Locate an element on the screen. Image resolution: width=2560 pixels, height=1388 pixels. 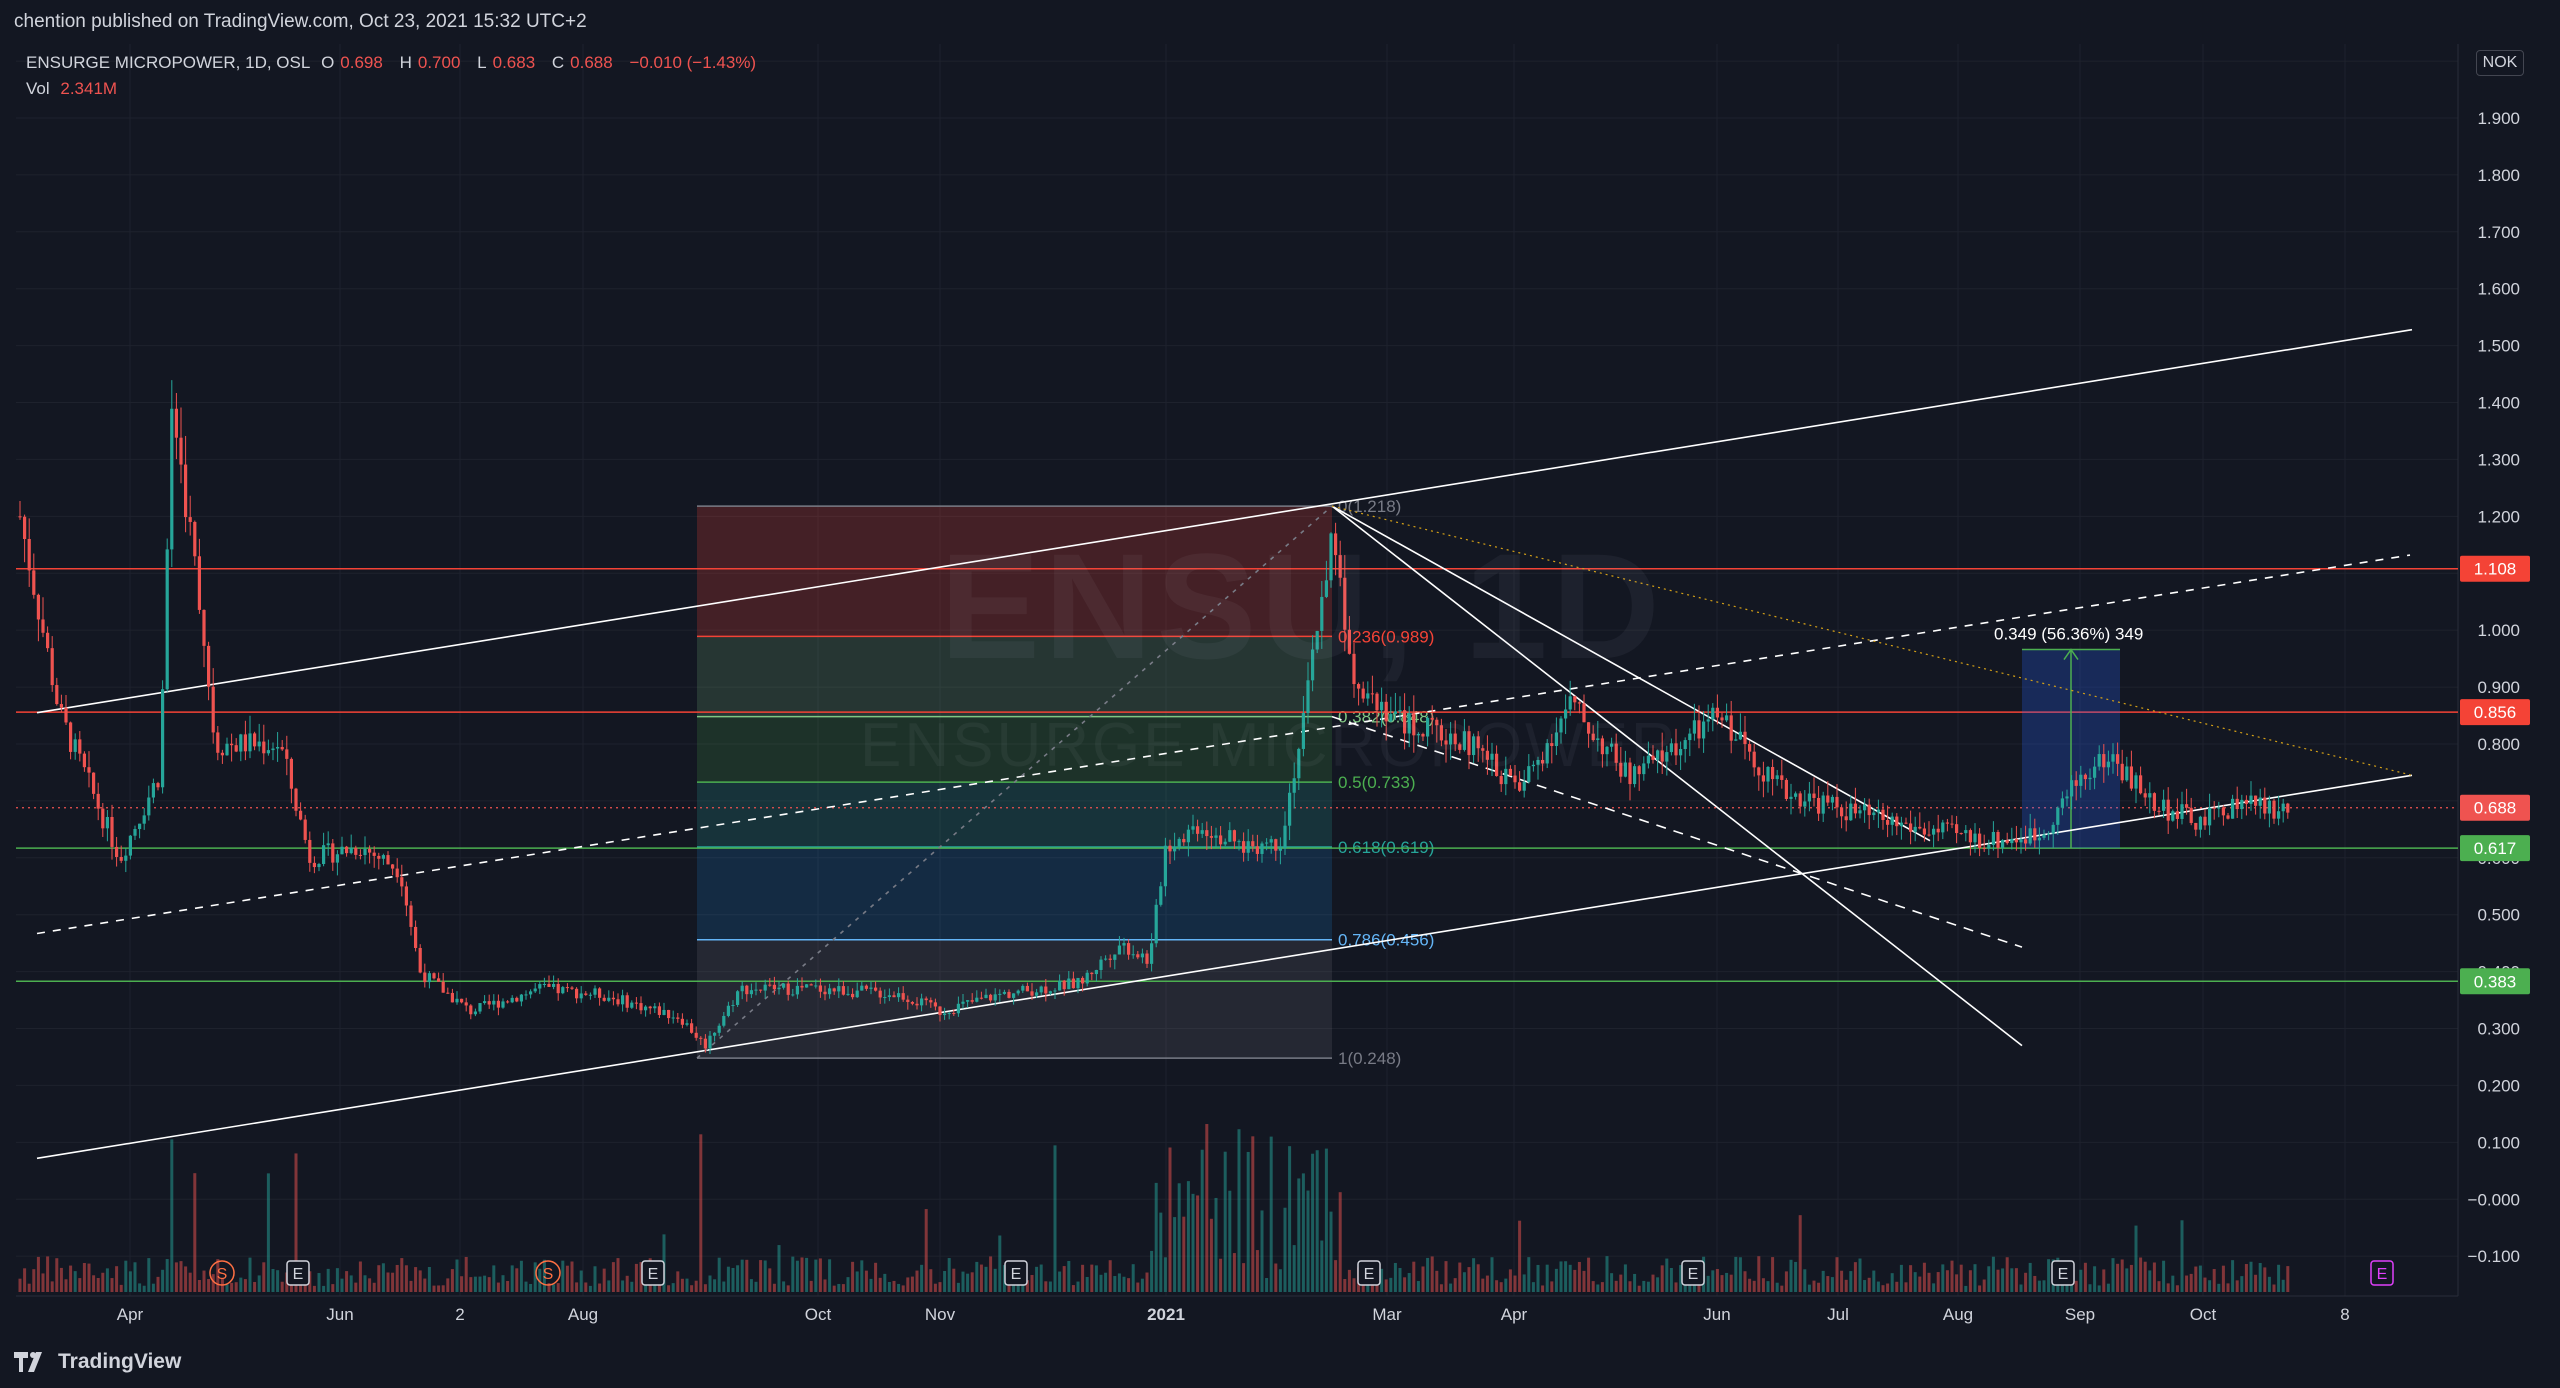
price-tag is located at coordinates (2495, 807).